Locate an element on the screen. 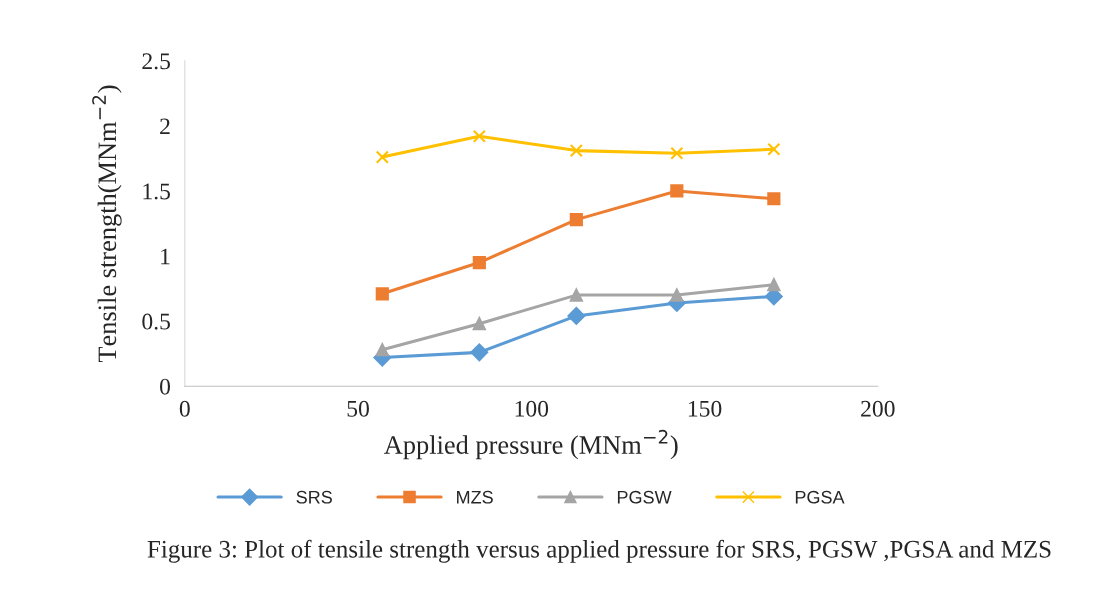  legend-label: PGSA is located at coordinates (820, 497).